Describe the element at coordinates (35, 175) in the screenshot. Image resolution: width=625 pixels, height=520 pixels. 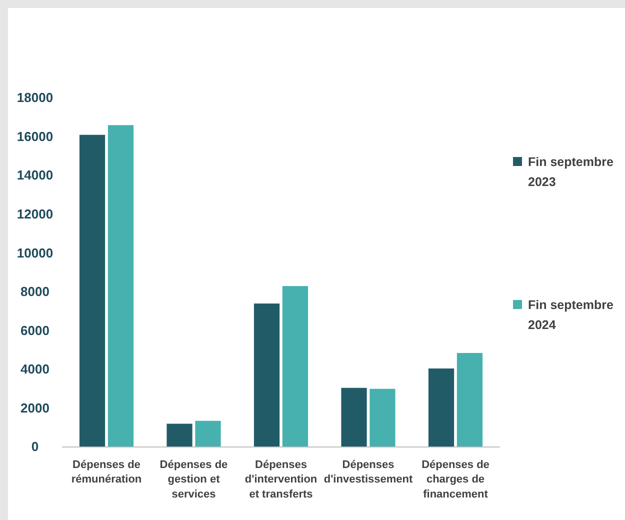
I see `y-tick-label: 14000` at that location.